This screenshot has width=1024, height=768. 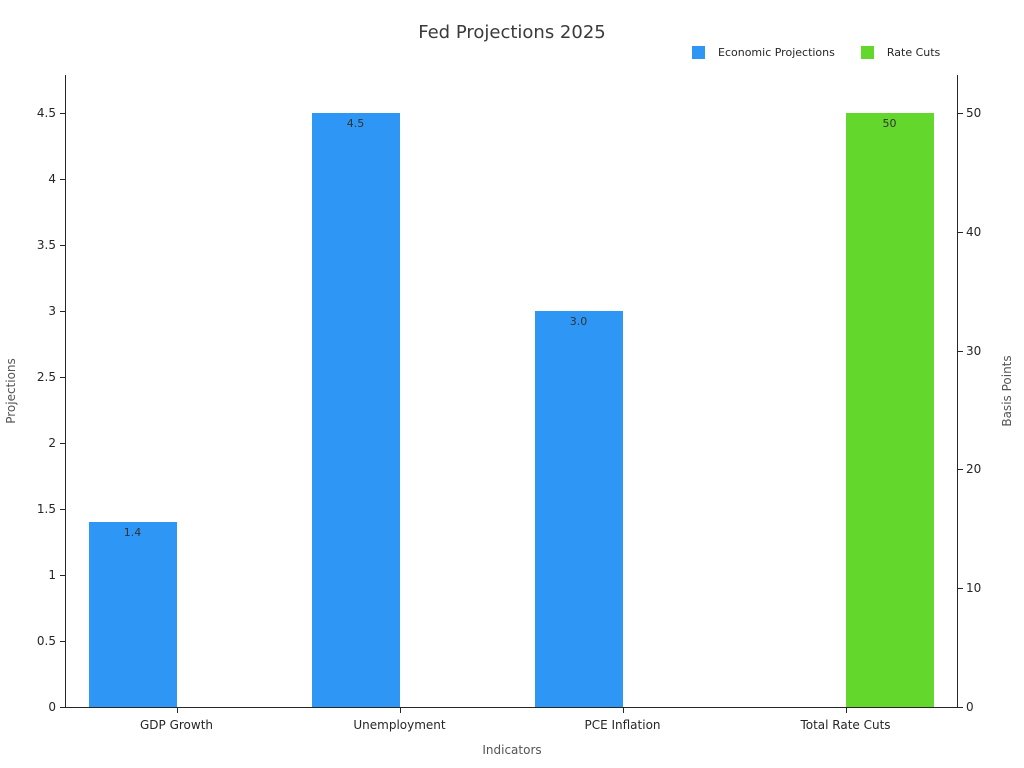 I want to click on legend-item-economic-projections: Economic Projections, so click(x=763, y=52).